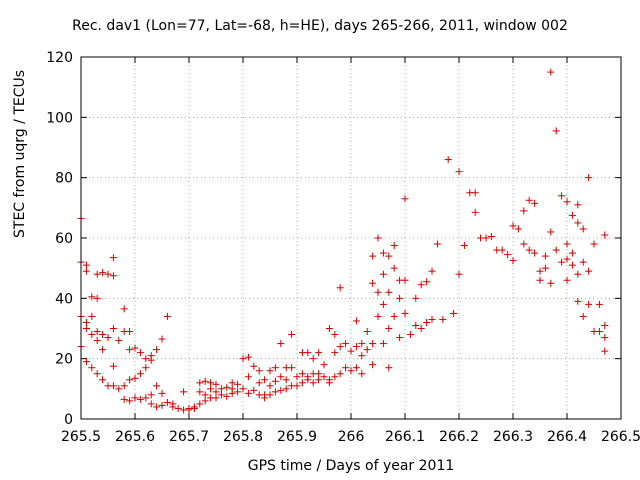 The height and width of the screenshot is (480, 640). Describe the element at coordinates (20, 153) in the screenshot. I see `y-axis-label: STEC from uqrg / TECUs` at that location.